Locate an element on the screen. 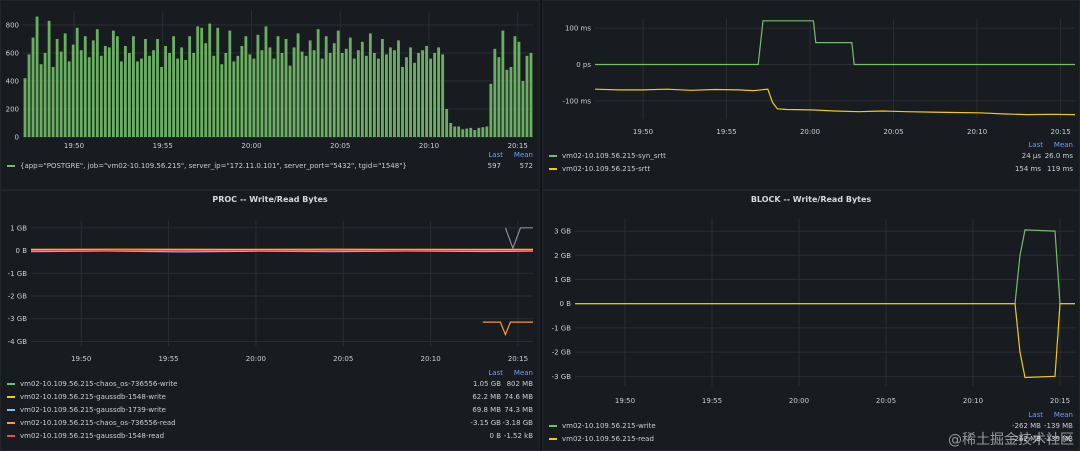 The height and width of the screenshot is (451, 1080). watermark: @稀土掘金技术社区 is located at coordinates (1011, 440).